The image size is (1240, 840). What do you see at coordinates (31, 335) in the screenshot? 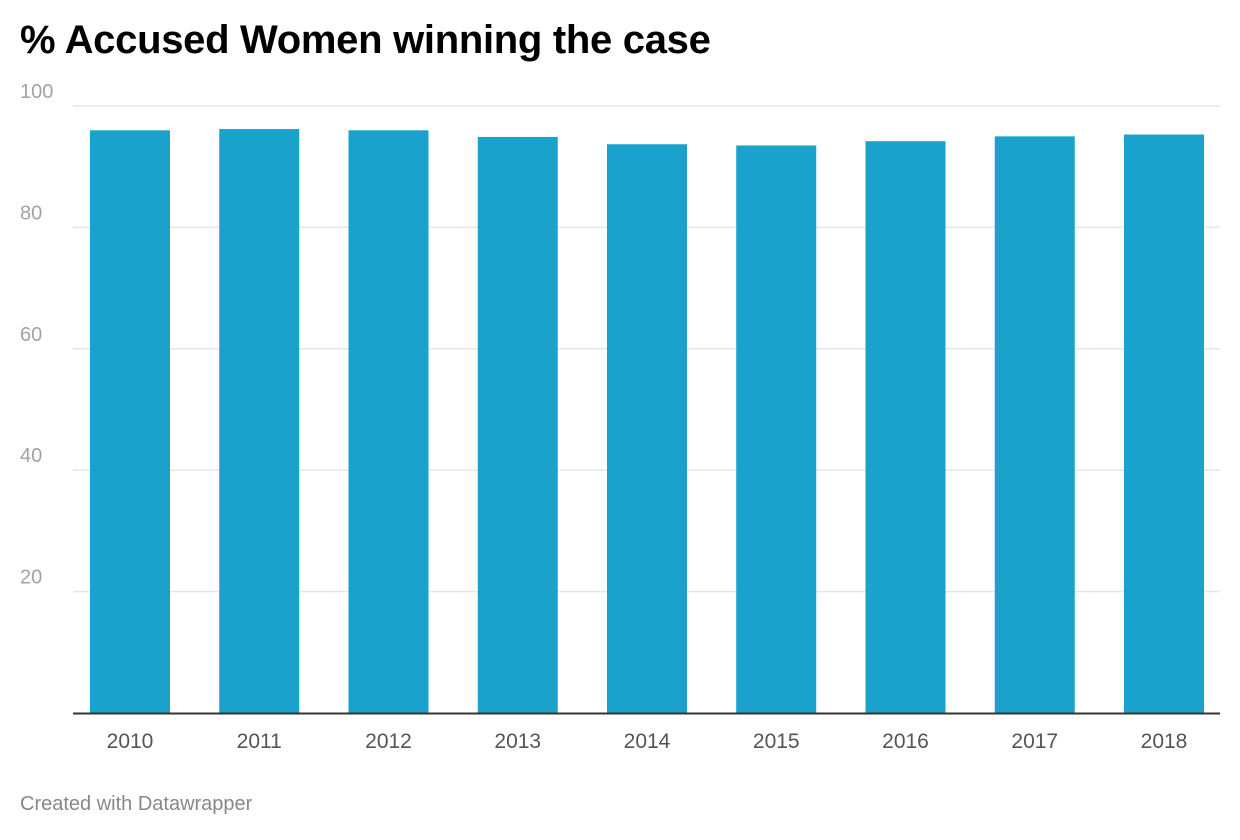
I see `y-tick-label: 60` at bounding box center [31, 335].